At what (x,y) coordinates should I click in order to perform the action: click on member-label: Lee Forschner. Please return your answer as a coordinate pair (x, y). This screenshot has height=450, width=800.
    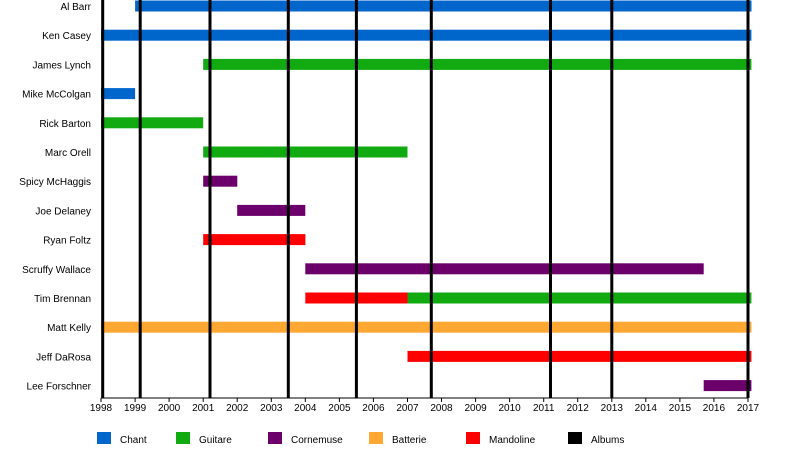
    Looking at the image, I should click on (59, 387).